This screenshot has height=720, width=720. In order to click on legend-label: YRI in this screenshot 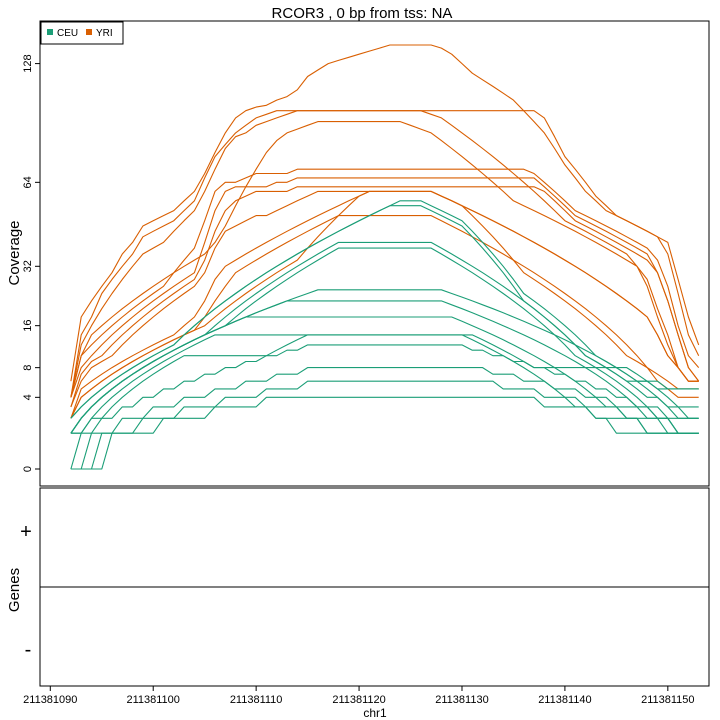, I will do `click(104, 33)`.